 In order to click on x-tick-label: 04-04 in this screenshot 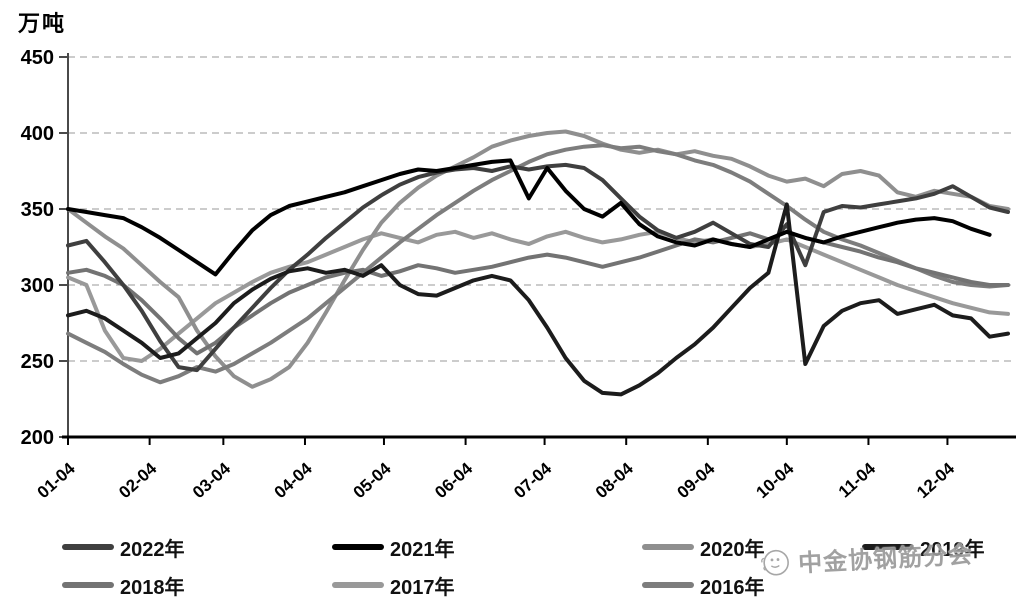, I will do `click(293, 480)`.